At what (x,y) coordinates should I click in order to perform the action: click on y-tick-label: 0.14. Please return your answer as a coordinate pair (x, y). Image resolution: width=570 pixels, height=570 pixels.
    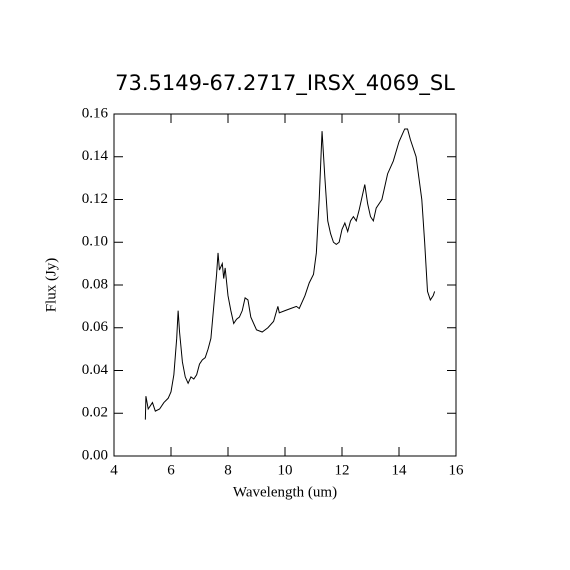
    Looking at the image, I should click on (95, 156).